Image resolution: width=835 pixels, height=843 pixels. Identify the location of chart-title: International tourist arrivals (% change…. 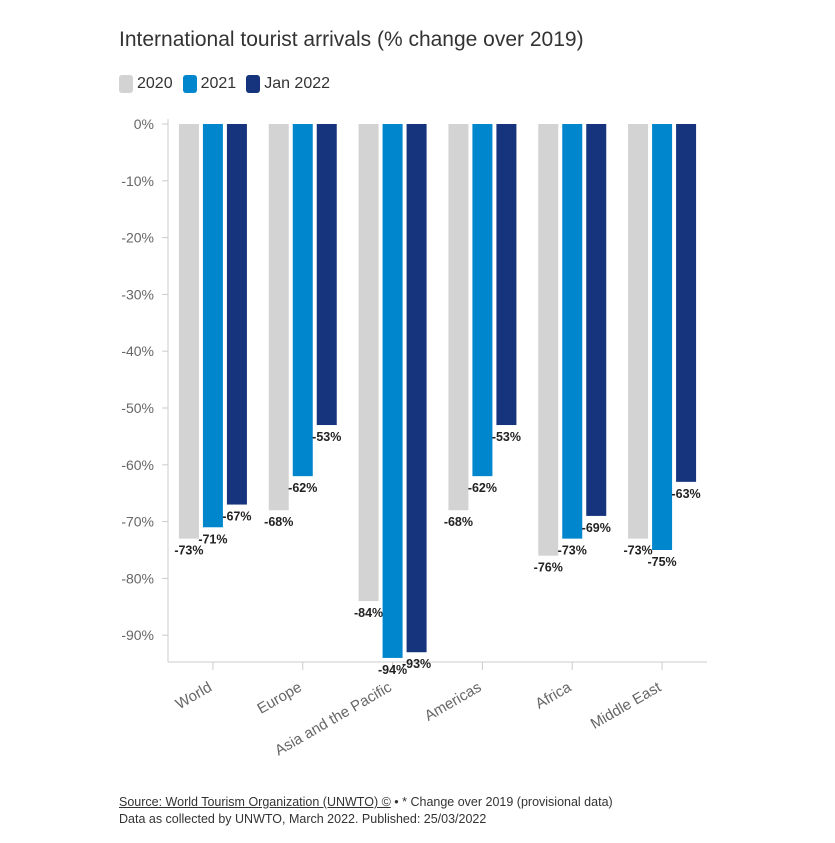
(351, 39).